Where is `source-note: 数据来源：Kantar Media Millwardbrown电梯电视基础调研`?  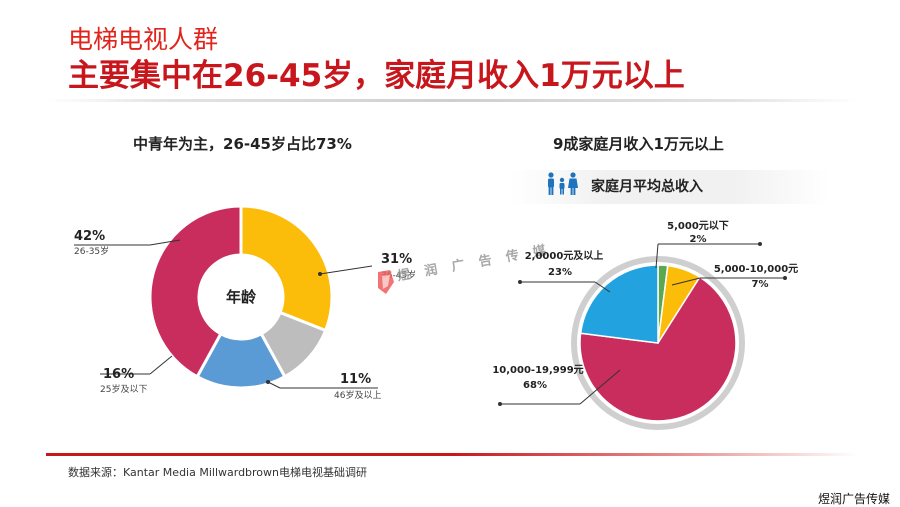 source-note: 数据来源：Kantar Media Millwardbrown电梯电视基础调研 is located at coordinates (218, 472).